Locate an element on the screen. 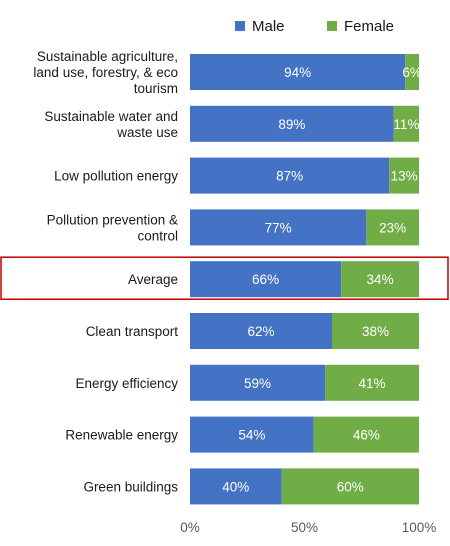  data-label-female-0: 6% is located at coordinates (412, 72).